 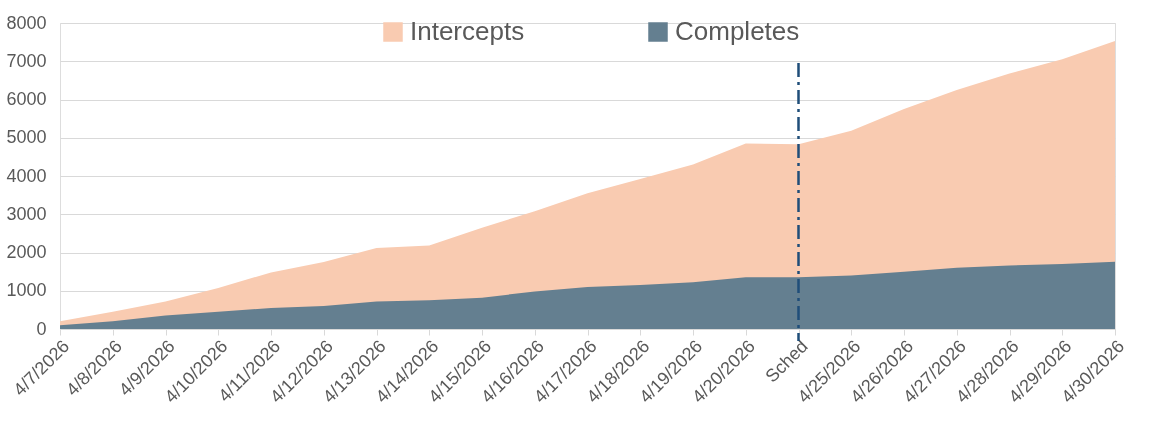 What do you see at coordinates (737, 31) in the screenshot?
I see `legend-label: Completes` at bounding box center [737, 31].